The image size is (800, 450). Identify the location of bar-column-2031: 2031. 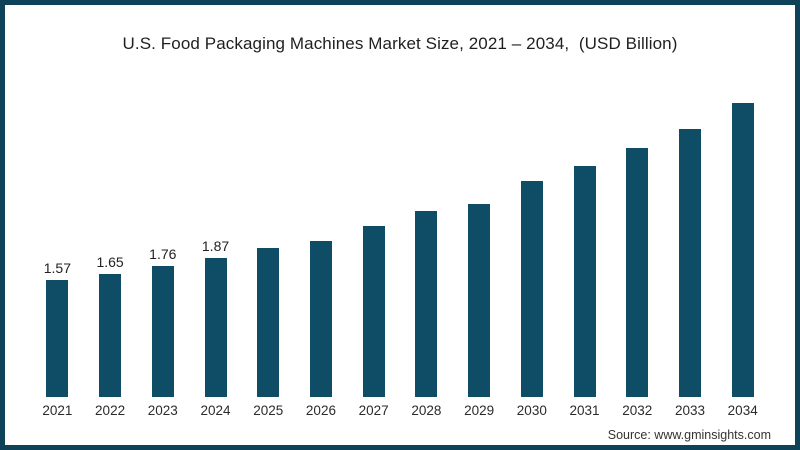
(584, 244).